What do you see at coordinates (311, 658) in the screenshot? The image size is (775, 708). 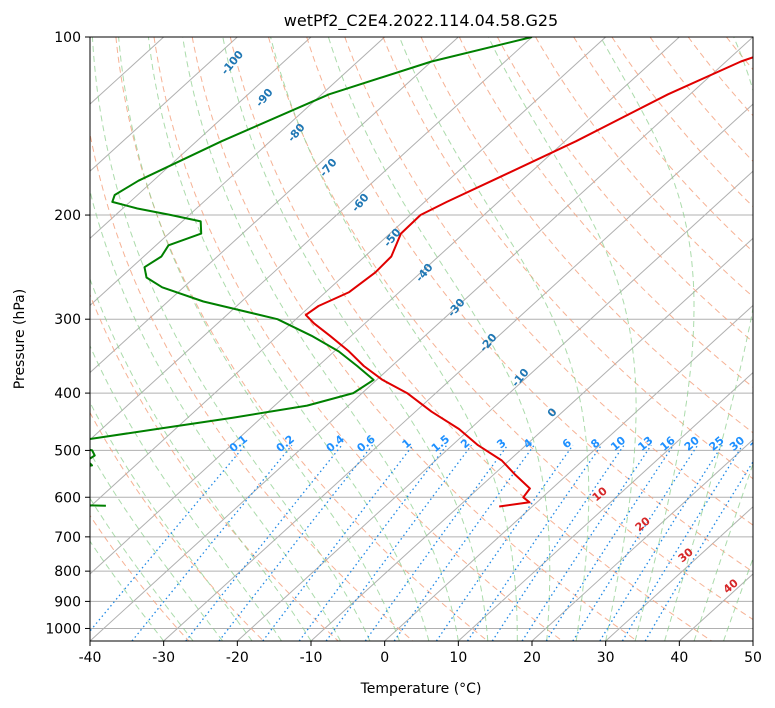 I see `x-tick-label: -10` at bounding box center [311, 658].